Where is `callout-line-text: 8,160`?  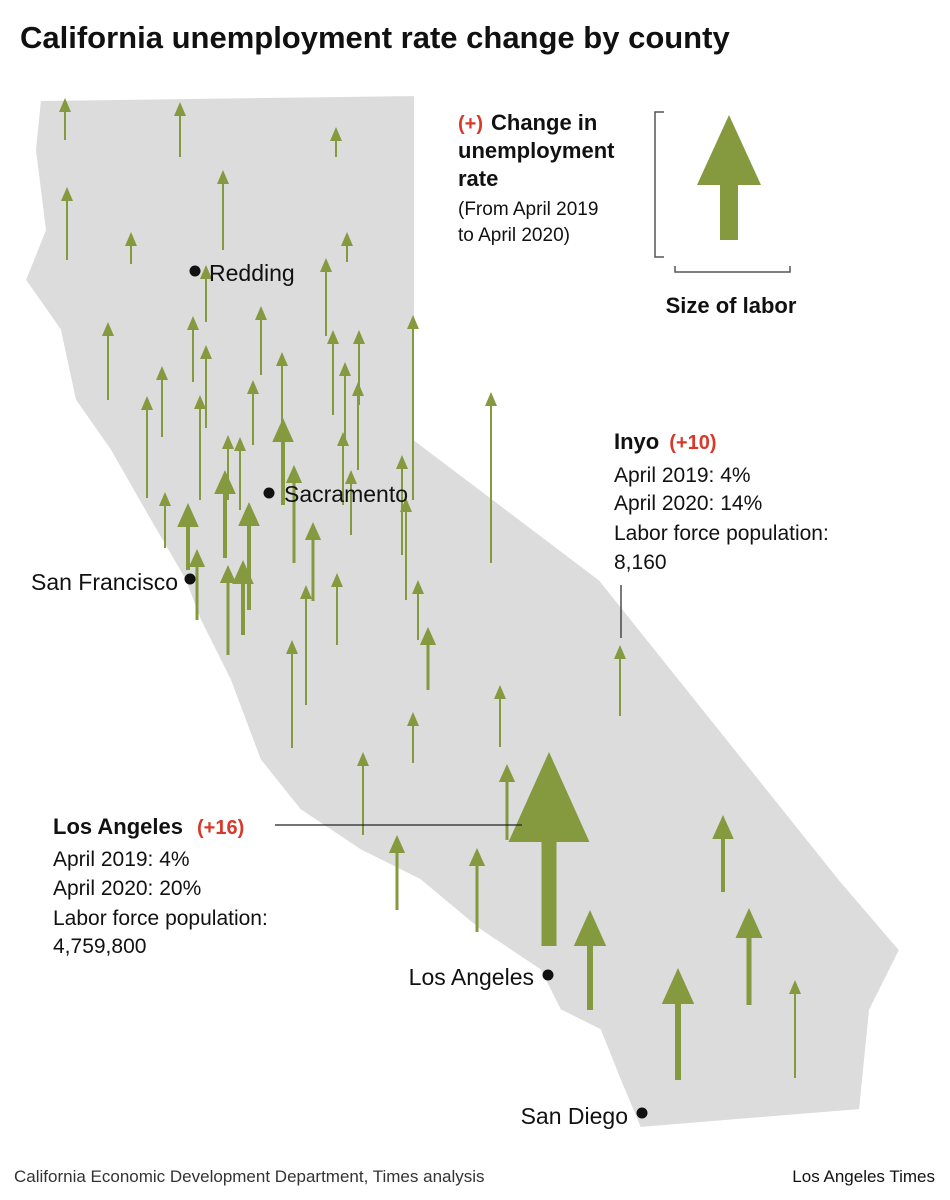 callout-line-text: 8,160 is located at coordinates (640, 562).